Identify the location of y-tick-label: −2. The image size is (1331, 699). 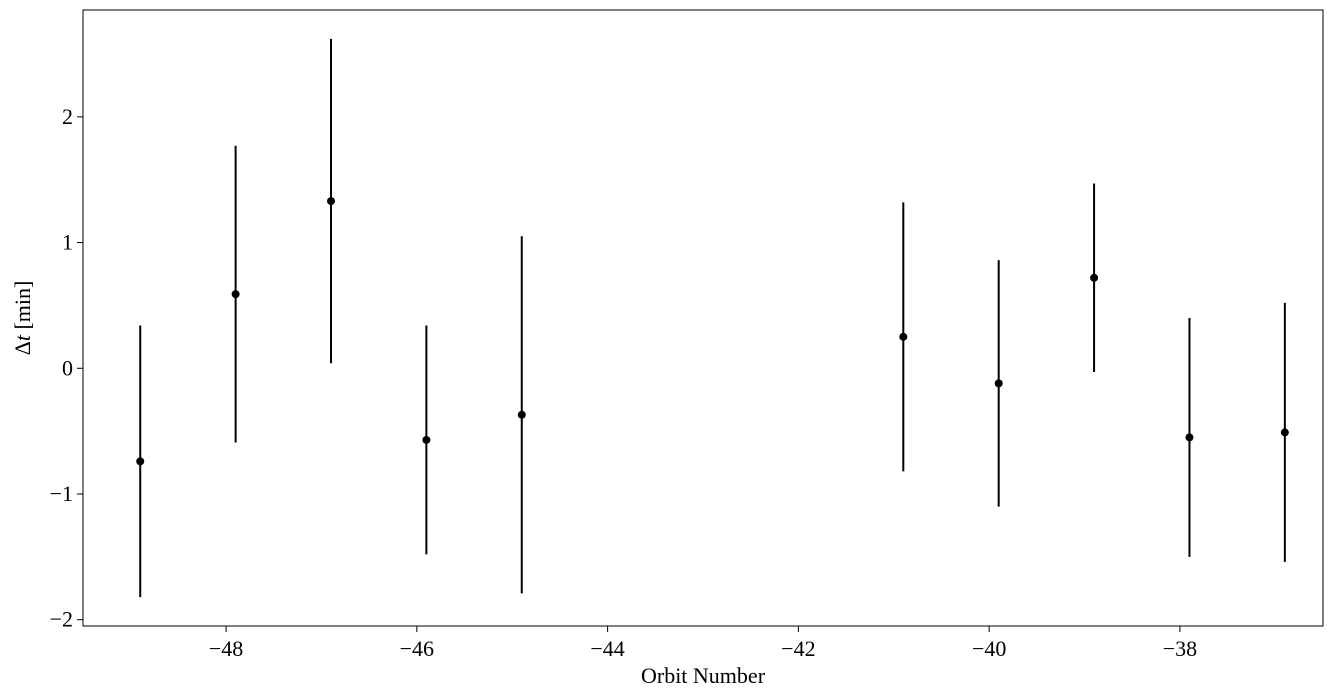
(61, 619).